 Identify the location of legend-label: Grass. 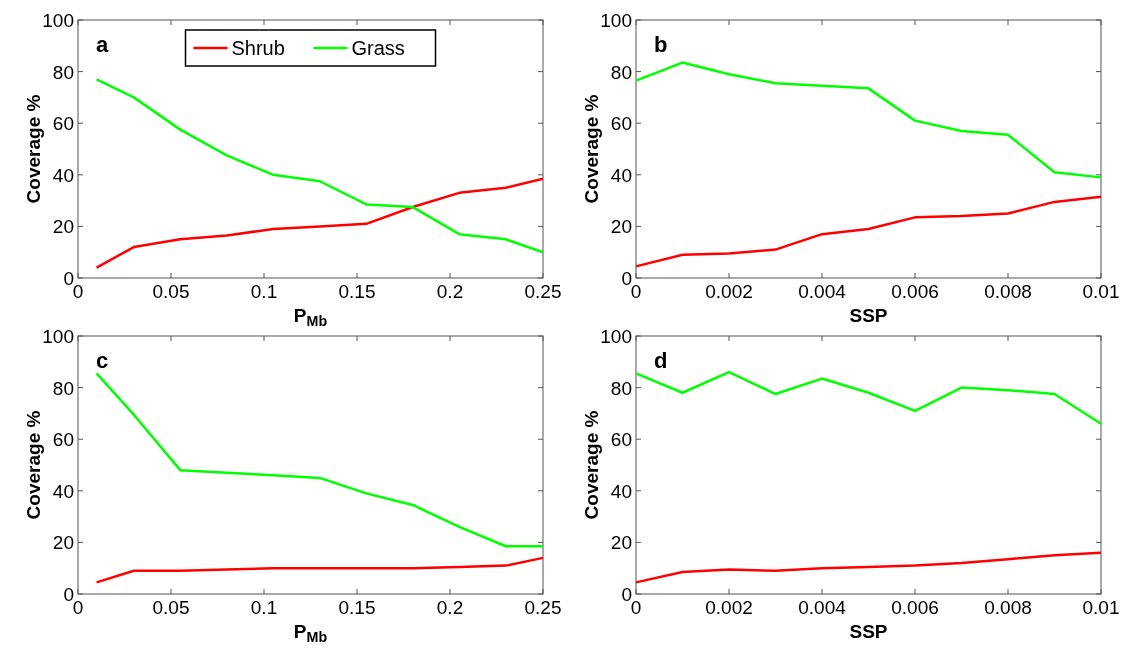
(378, 48).